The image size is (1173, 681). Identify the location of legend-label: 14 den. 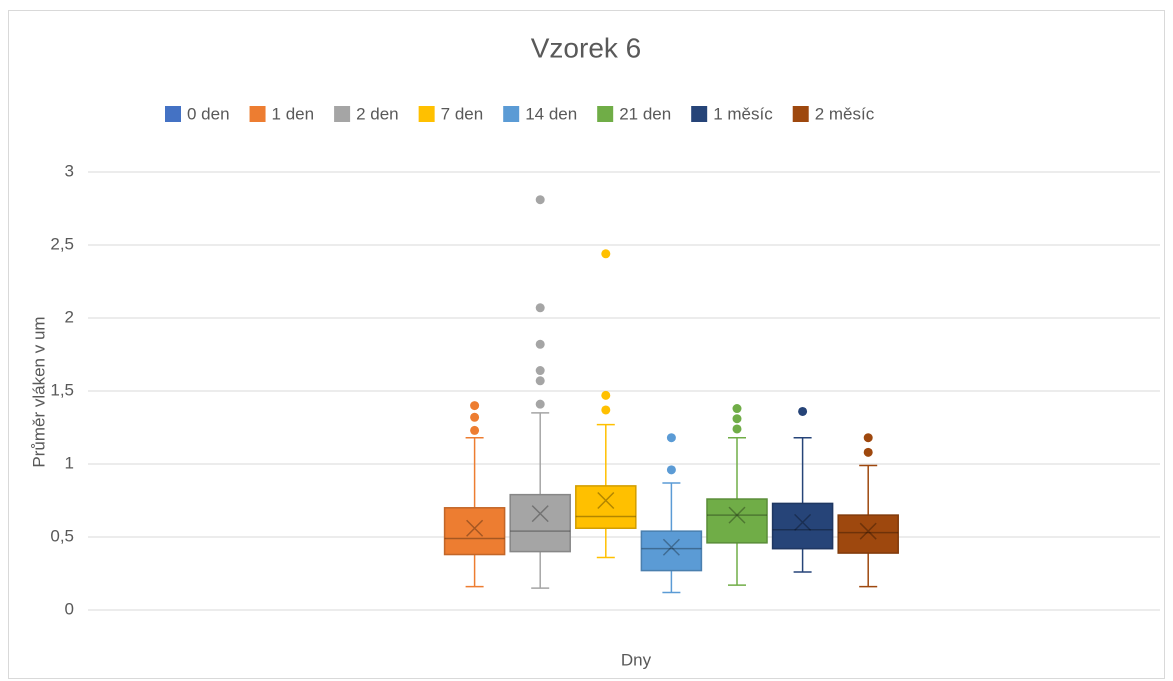
(551, 113).